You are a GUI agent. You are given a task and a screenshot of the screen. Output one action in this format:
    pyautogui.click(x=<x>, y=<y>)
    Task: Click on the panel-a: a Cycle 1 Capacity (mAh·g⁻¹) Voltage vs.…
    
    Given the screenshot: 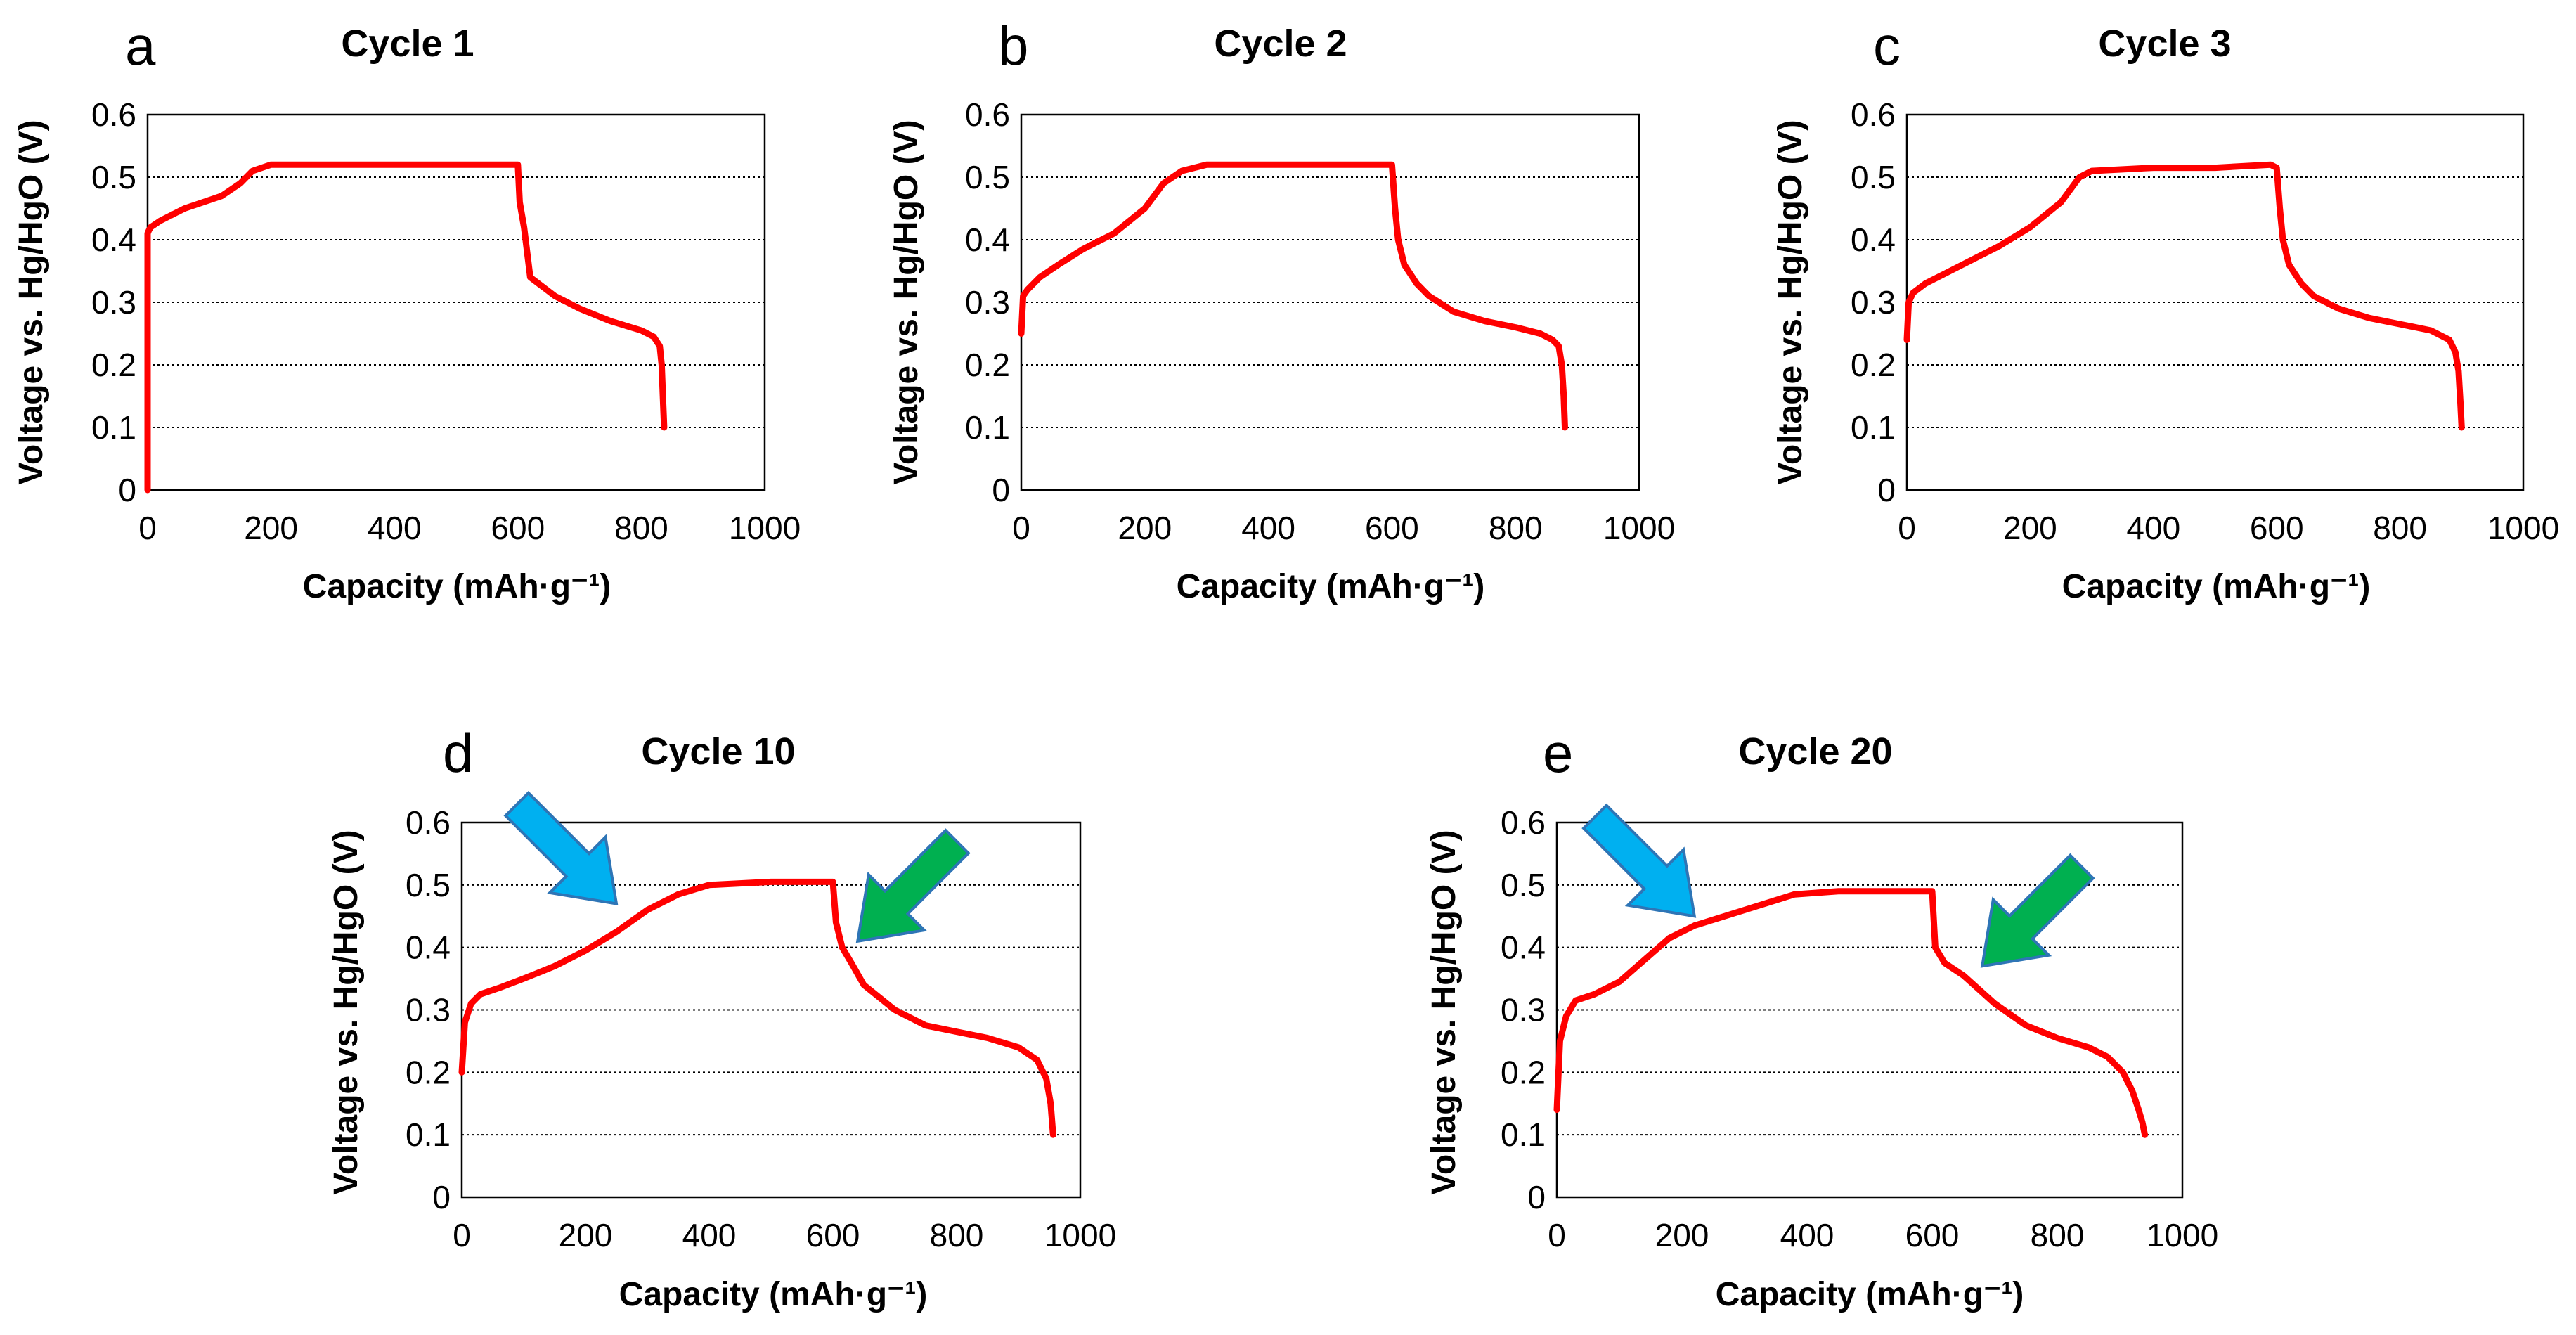 What is the action you would take?
    pyautogui.click(x=407, y=310)
    